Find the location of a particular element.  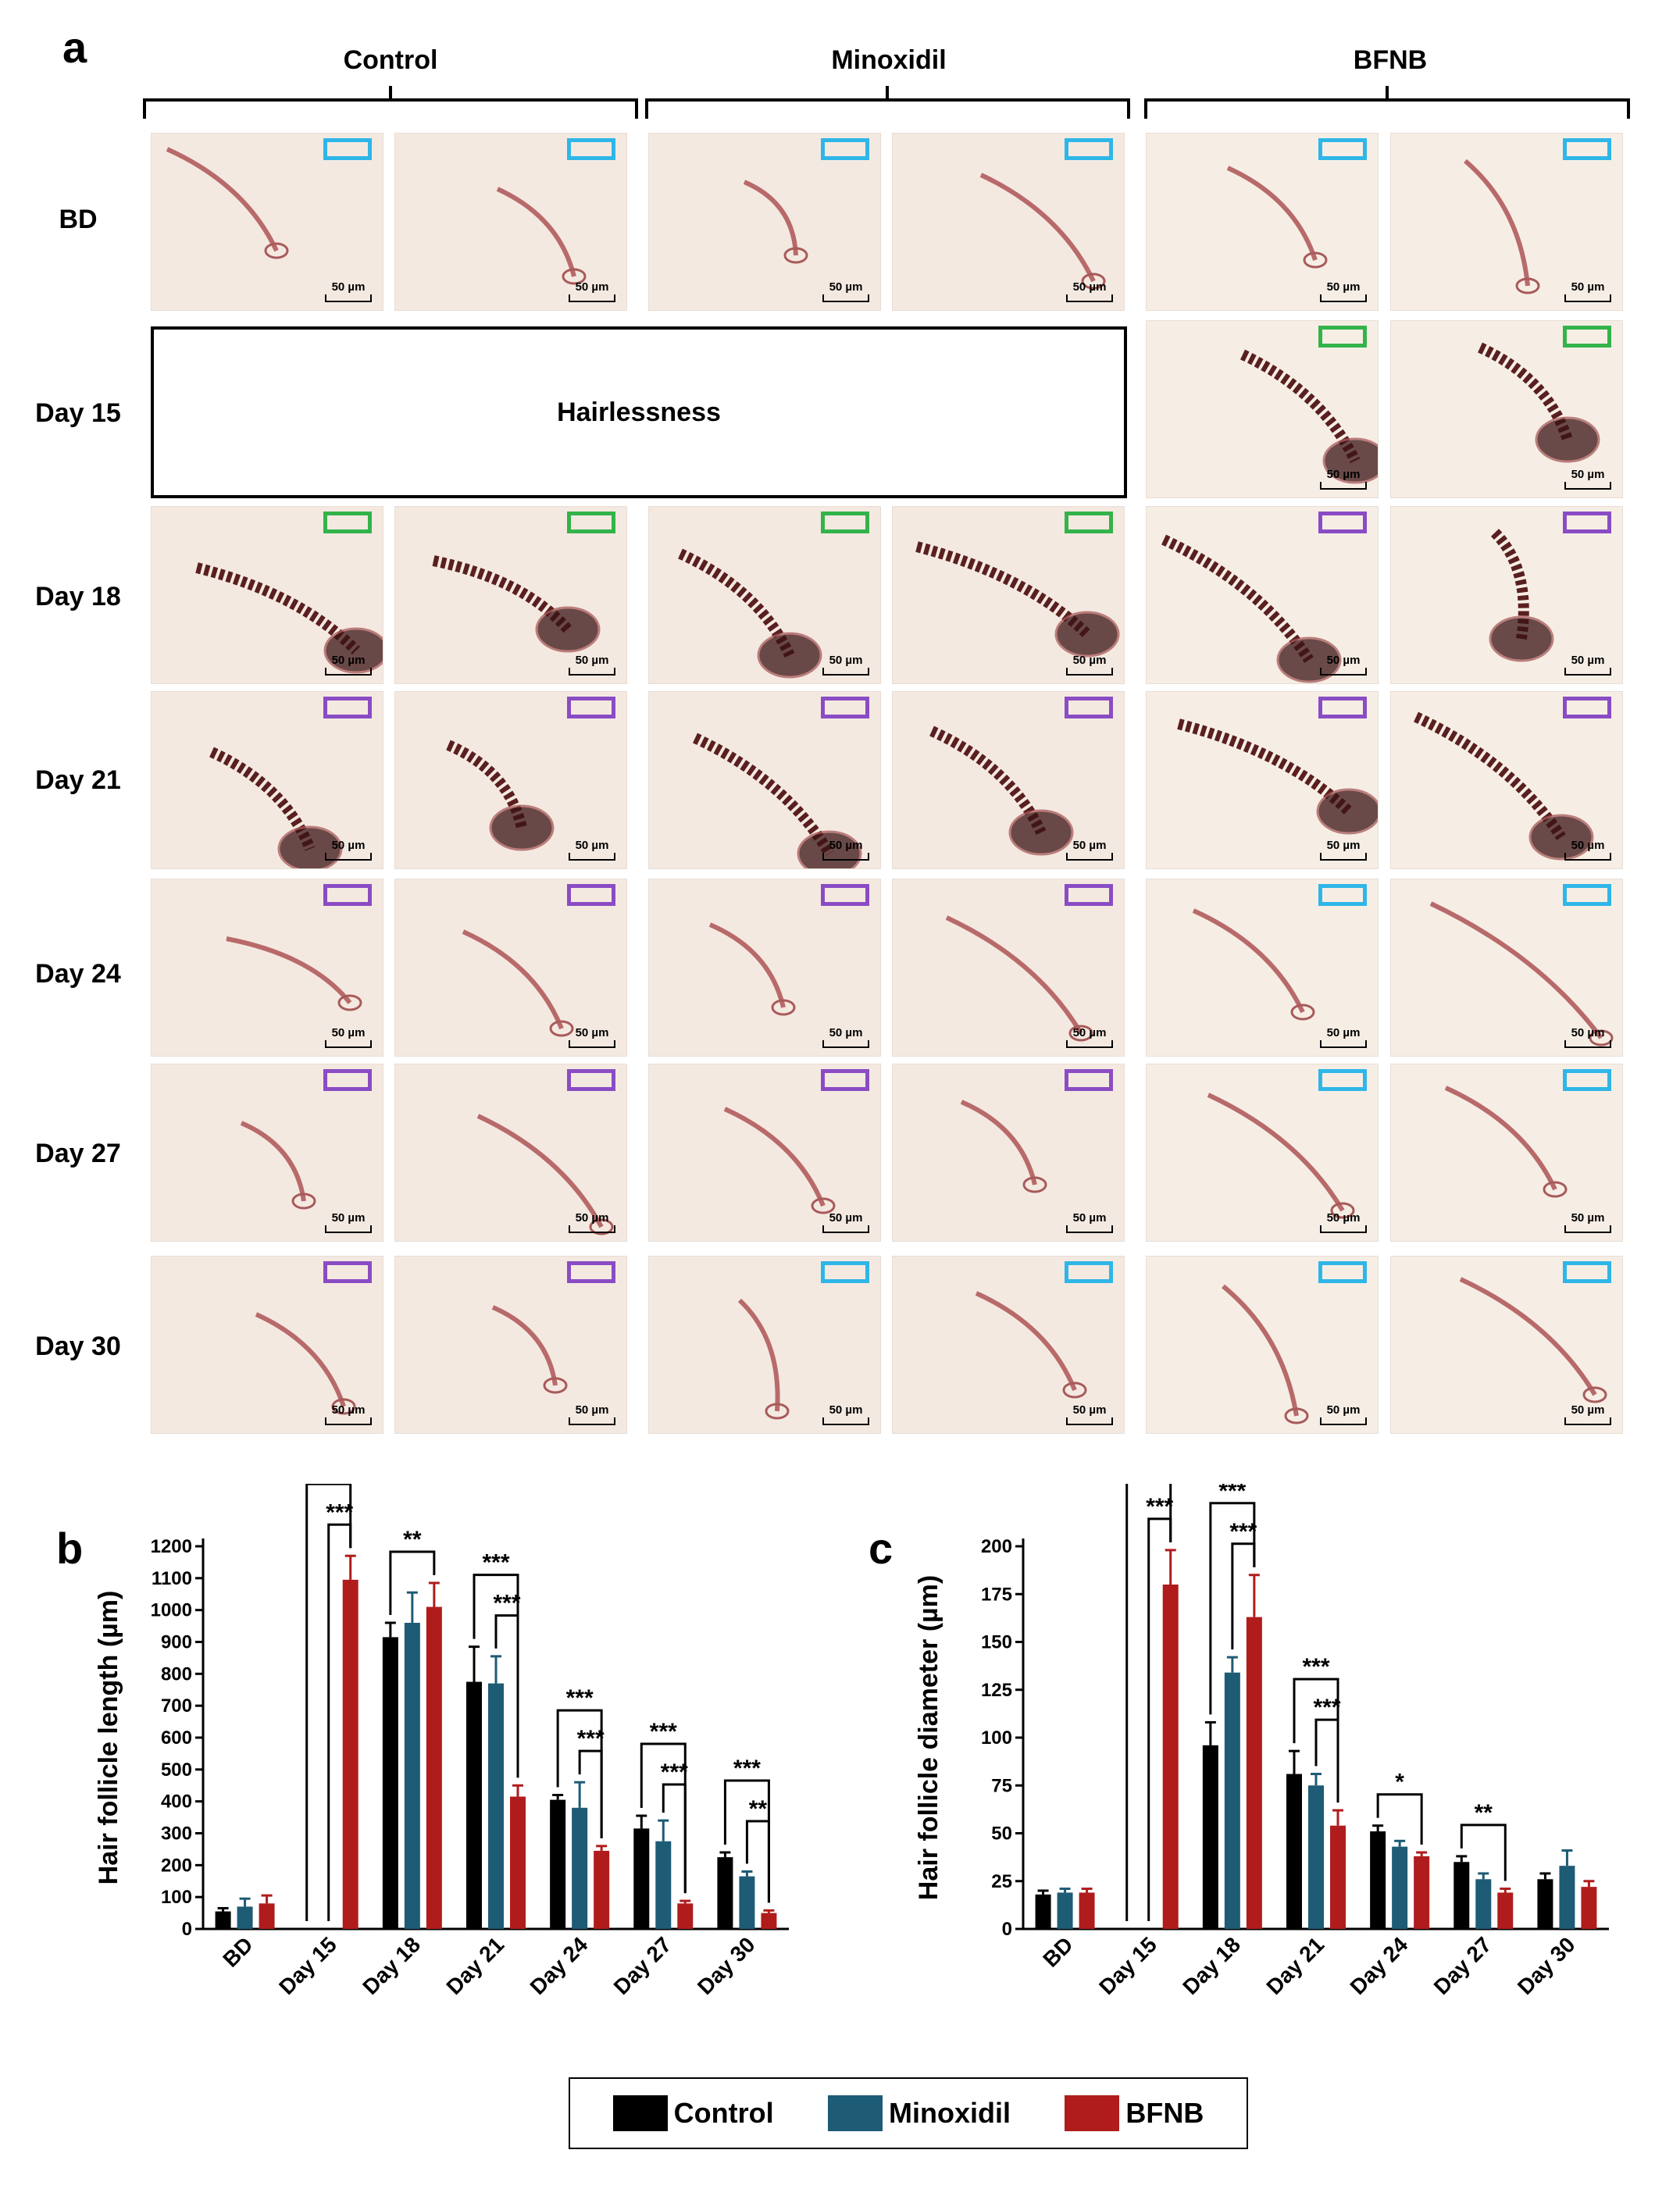

y-tick-label: 700 is located at coordinates (176, 1706).